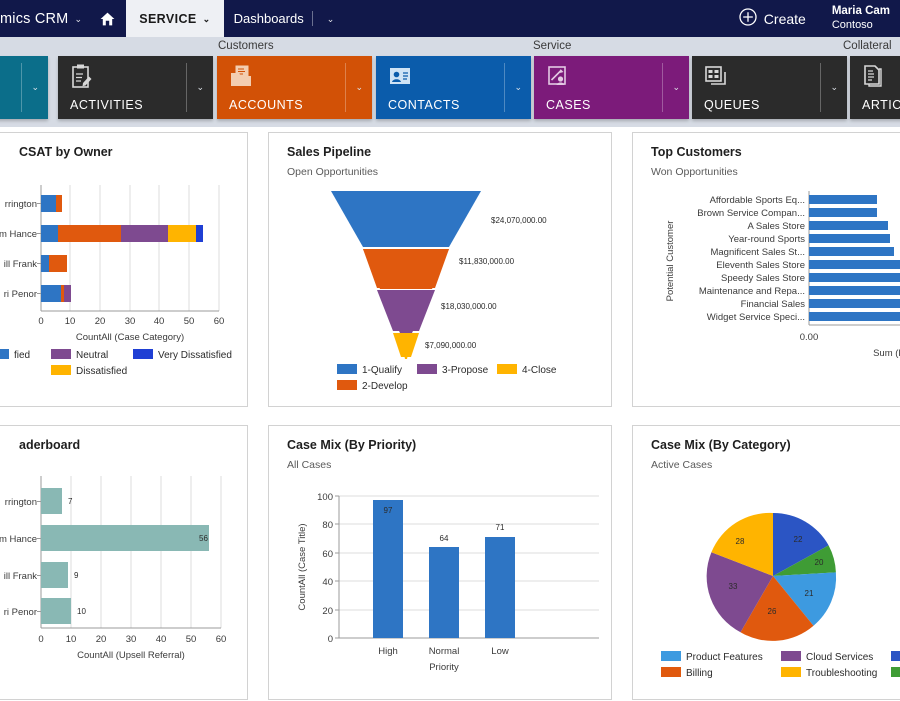 The height and width of the screenshot is (701, 900). What do you see at coordinates (721, 445) in the screenshot?
I see `card-title-category: Case Mix (By Category)` at bounding box center [721, 445].